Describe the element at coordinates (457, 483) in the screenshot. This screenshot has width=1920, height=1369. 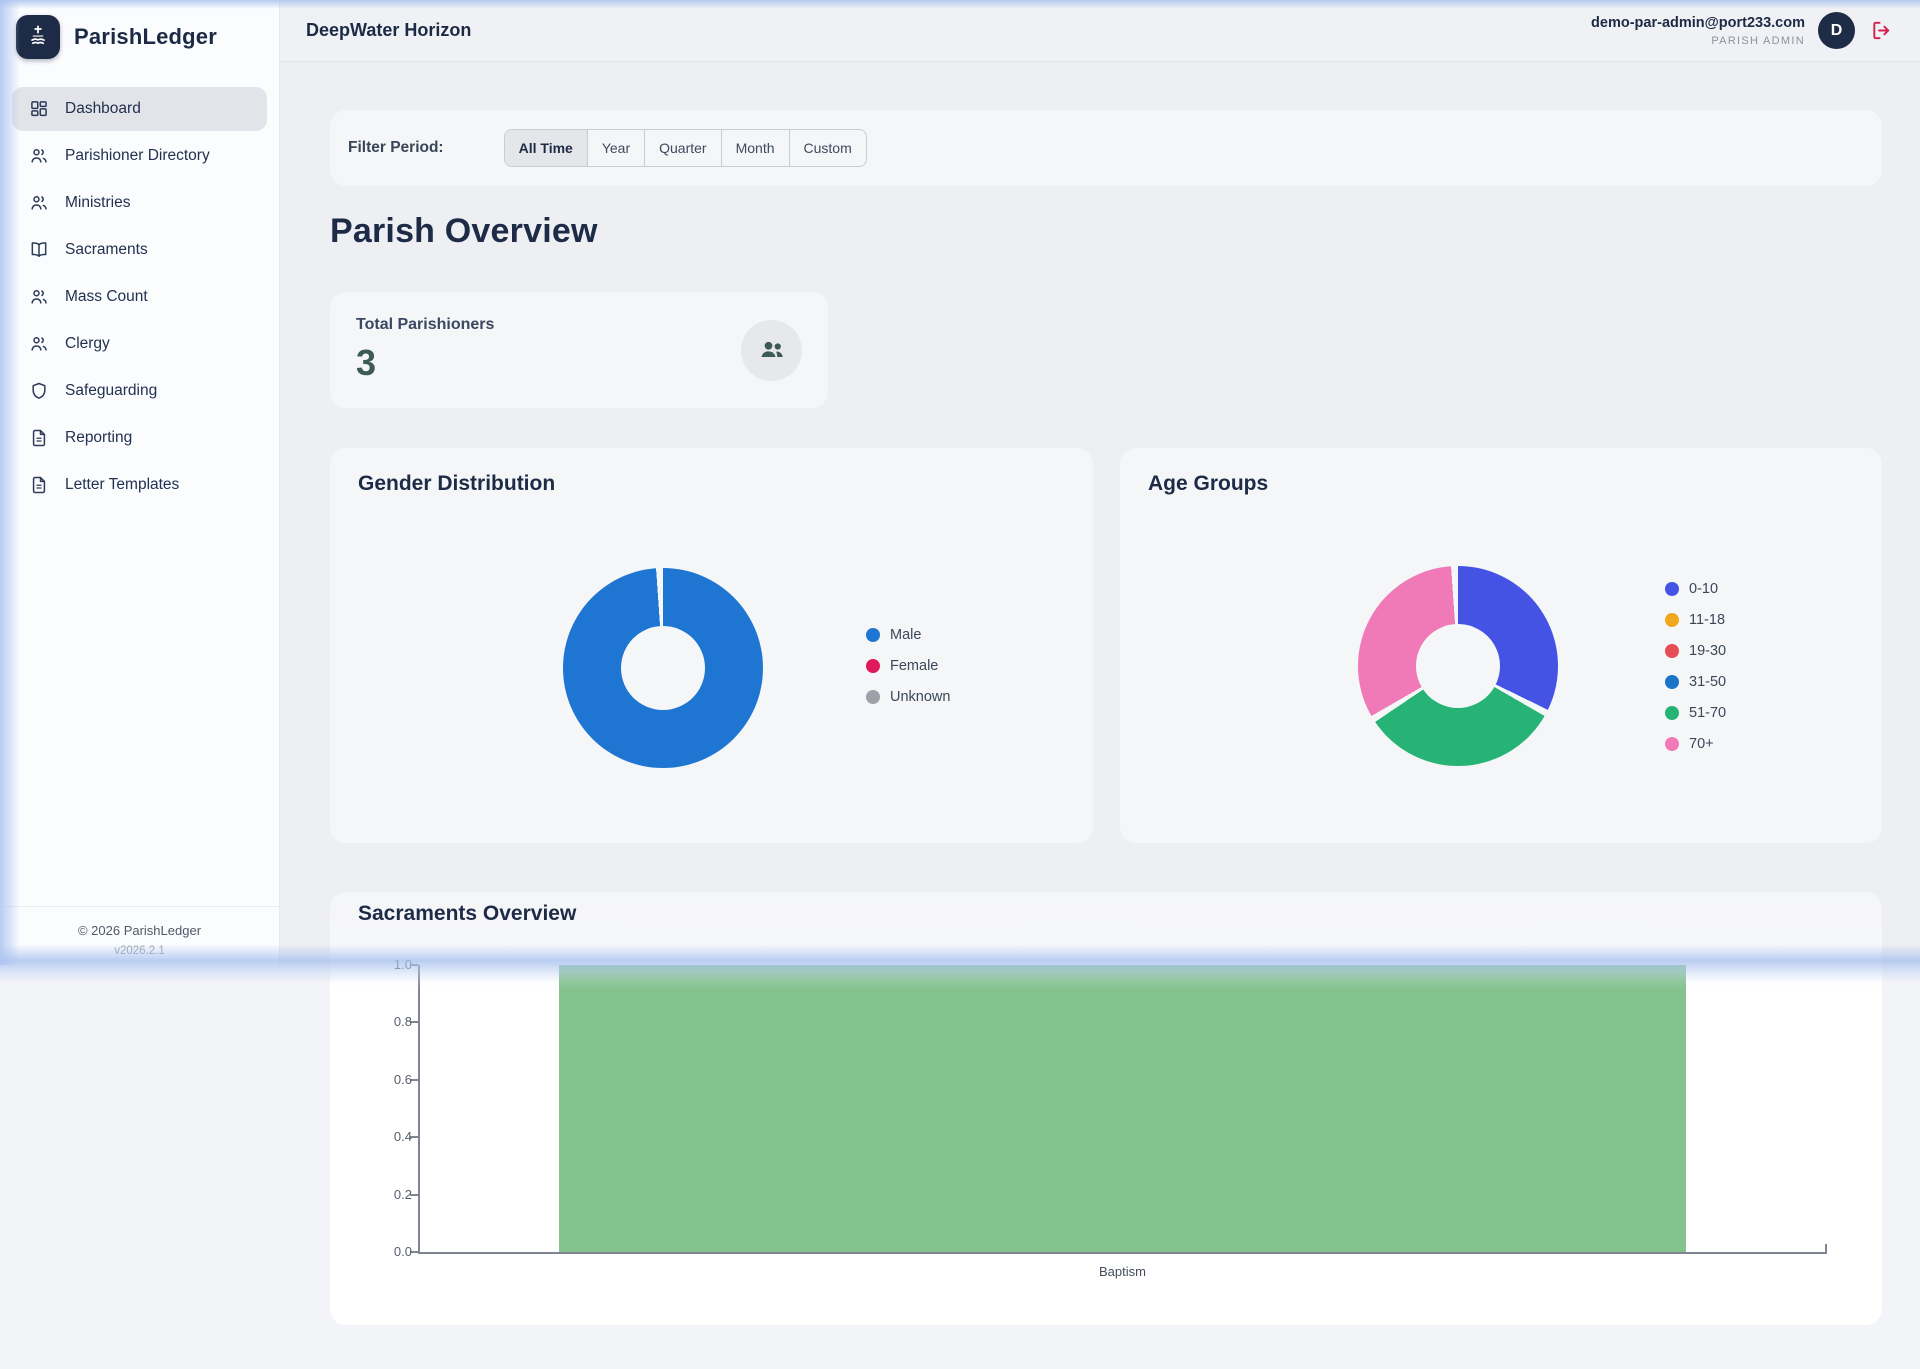
I see `chart-title: Gender Distribution` at that location.